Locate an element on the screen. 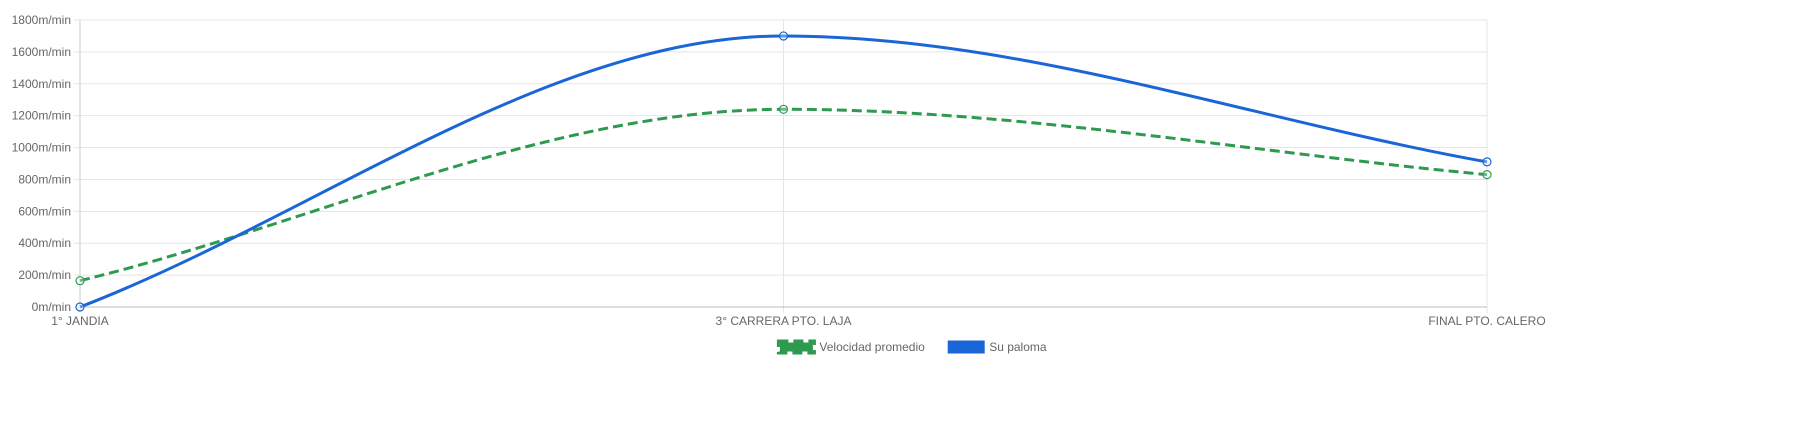  x-tick-label: FINAL PTO. CALERO is located at coordinates (1486, 321).